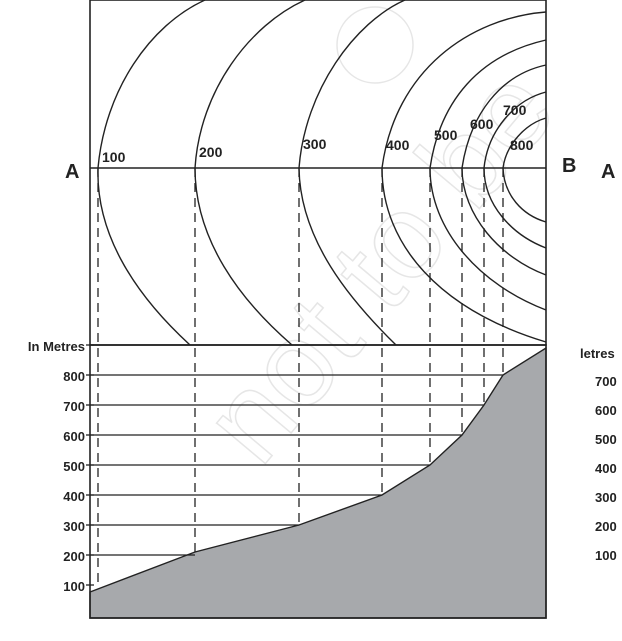  I want to click on profile-tick-700: 700, so click(74, 406).